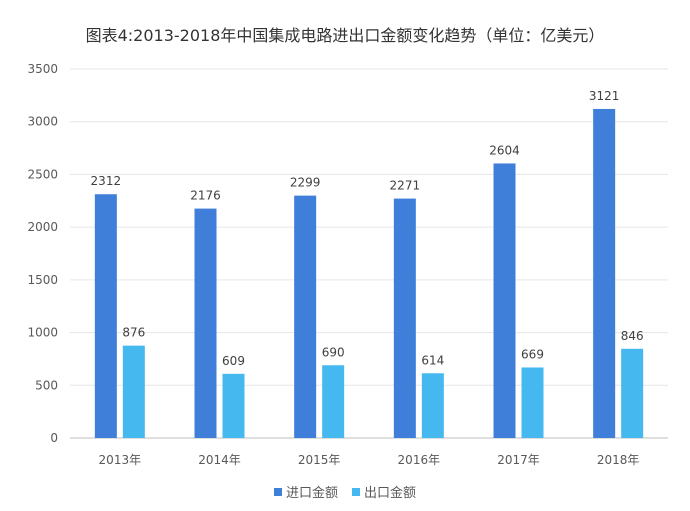 This screenshot has height=511, width=690. I want to click on data-label: 2312, so click(106, 181).